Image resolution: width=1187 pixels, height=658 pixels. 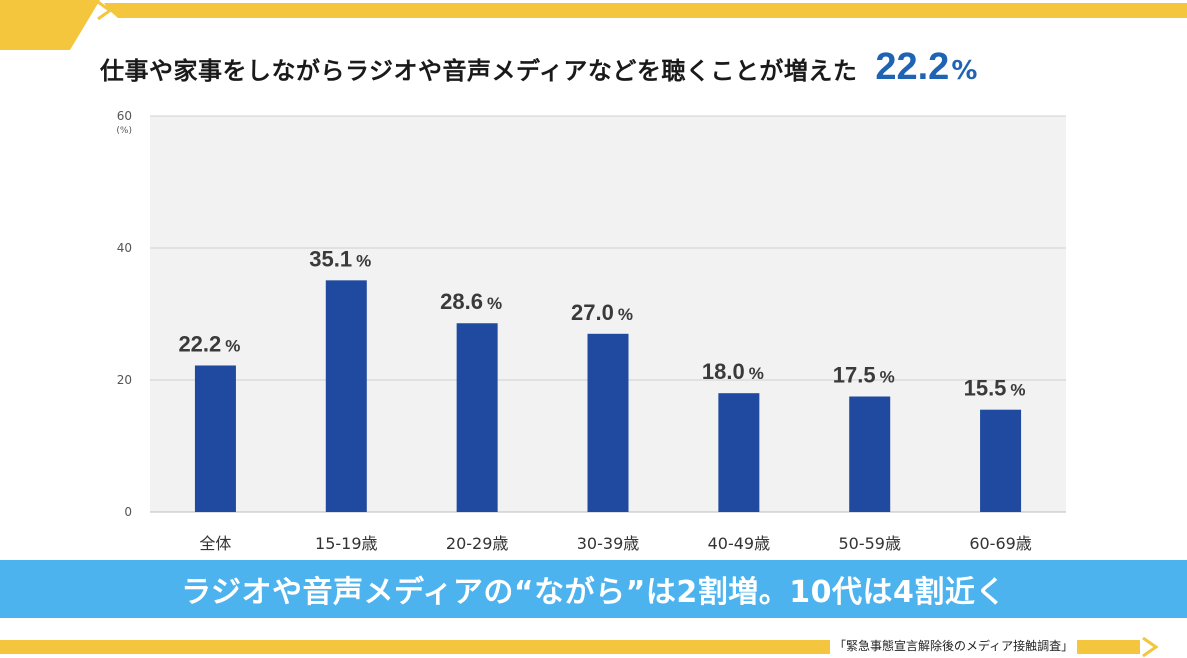 I want to click on y-tick-label: 40, so click(x=124, y=248).